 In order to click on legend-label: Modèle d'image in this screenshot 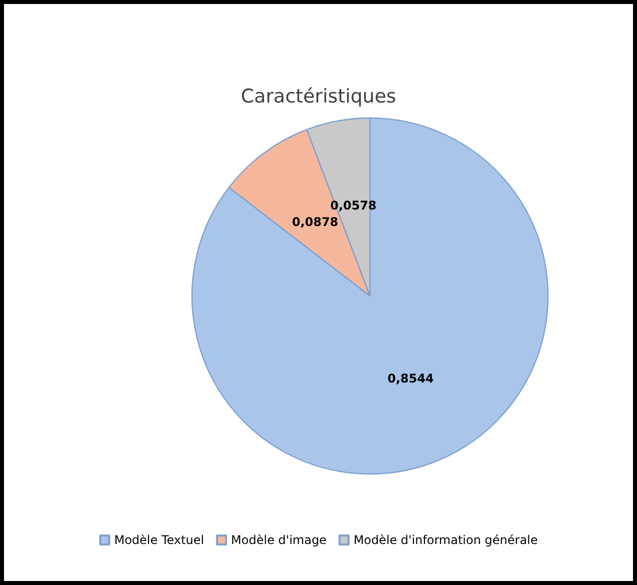, I will do `click(279, 540)`.